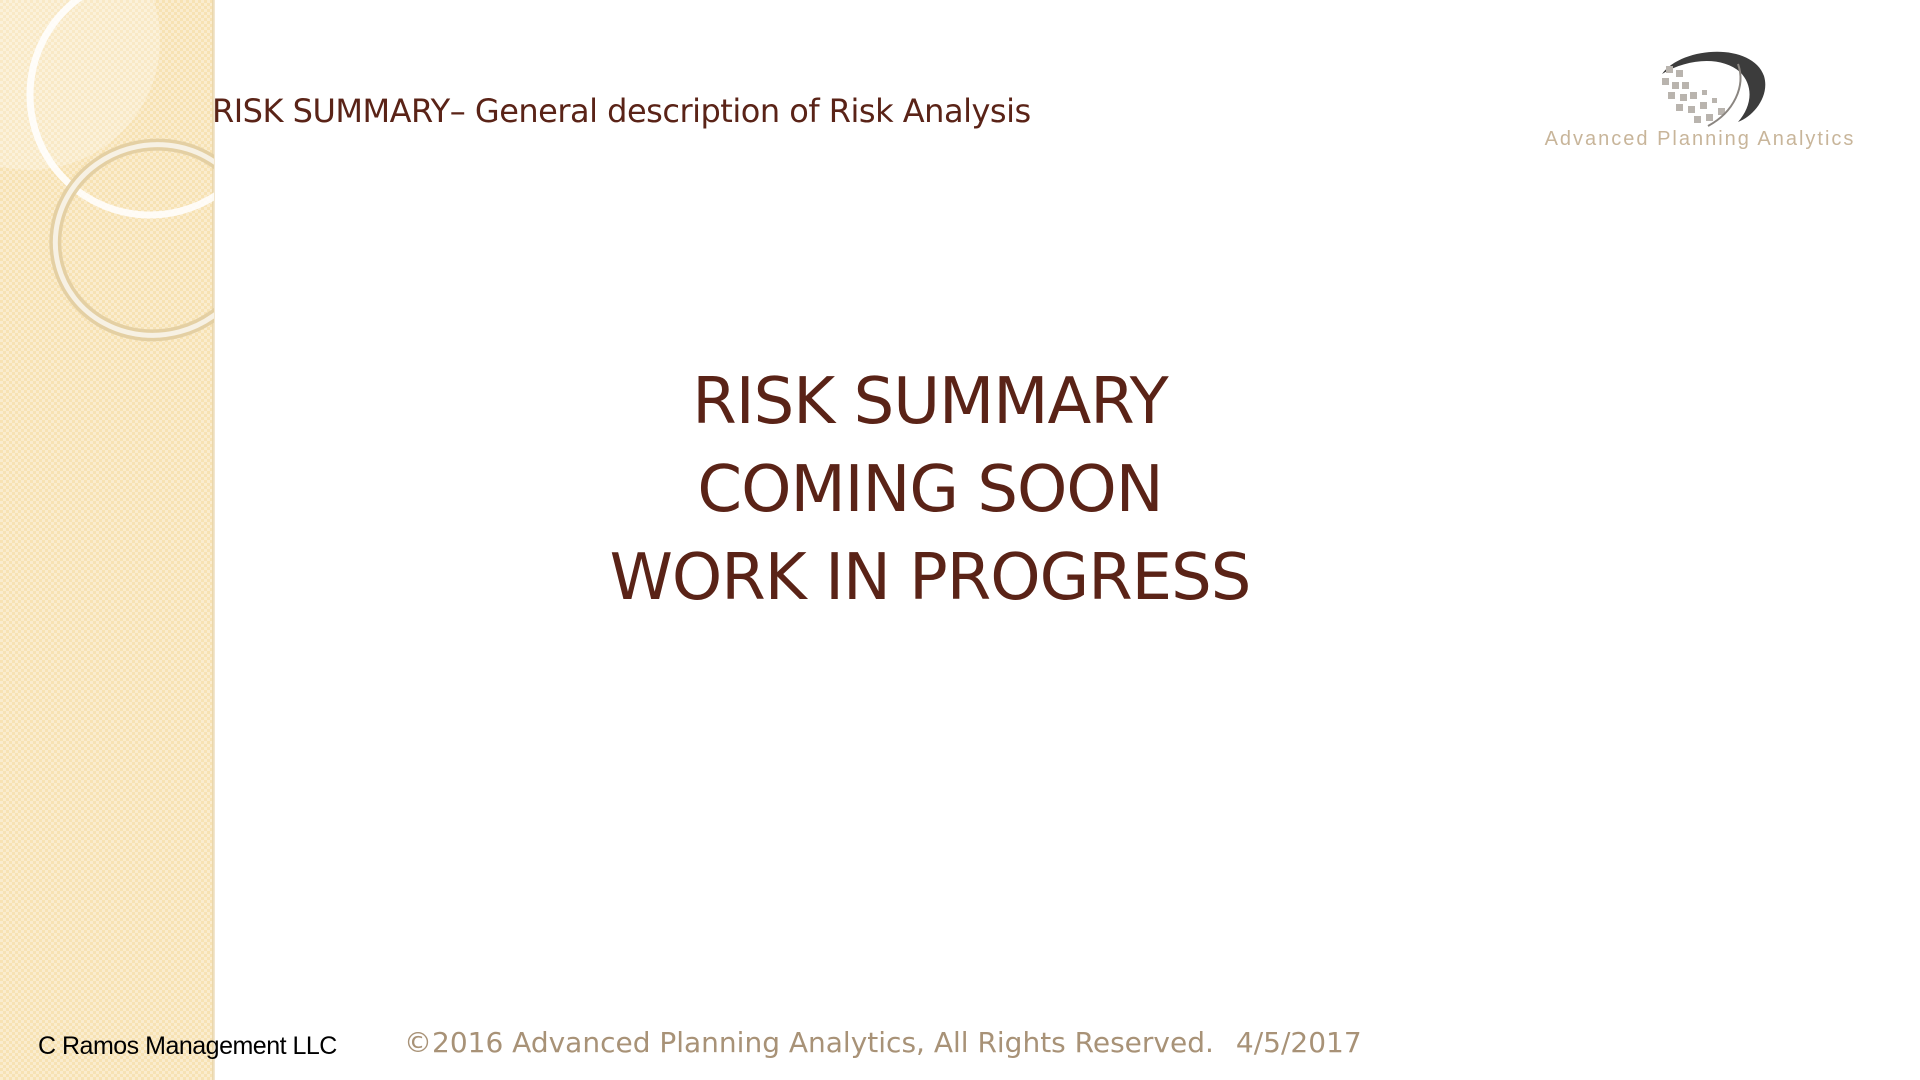 The image size is (1920, 1080). Describe the element at coordinates (213, 540) in the screenshot. I see `band-edge` at that location.